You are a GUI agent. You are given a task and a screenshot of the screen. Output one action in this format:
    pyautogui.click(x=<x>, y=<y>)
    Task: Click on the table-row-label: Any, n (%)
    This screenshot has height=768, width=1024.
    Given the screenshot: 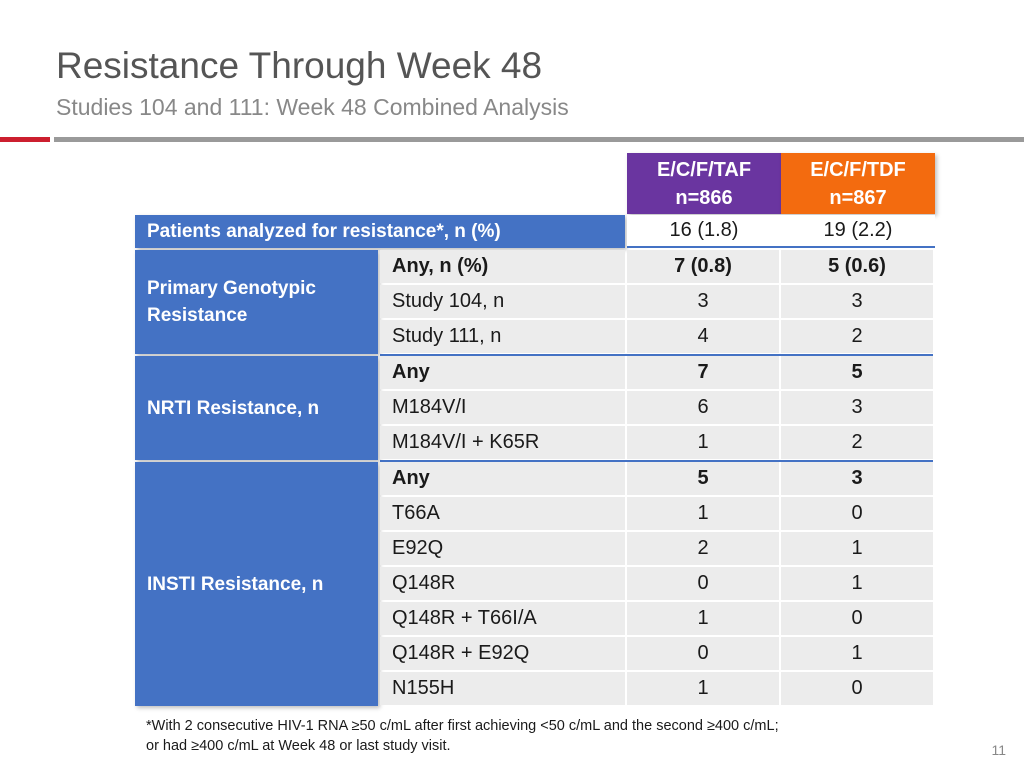 What is the action you would take?
    pyautogui.click(x=502, y=266)
    